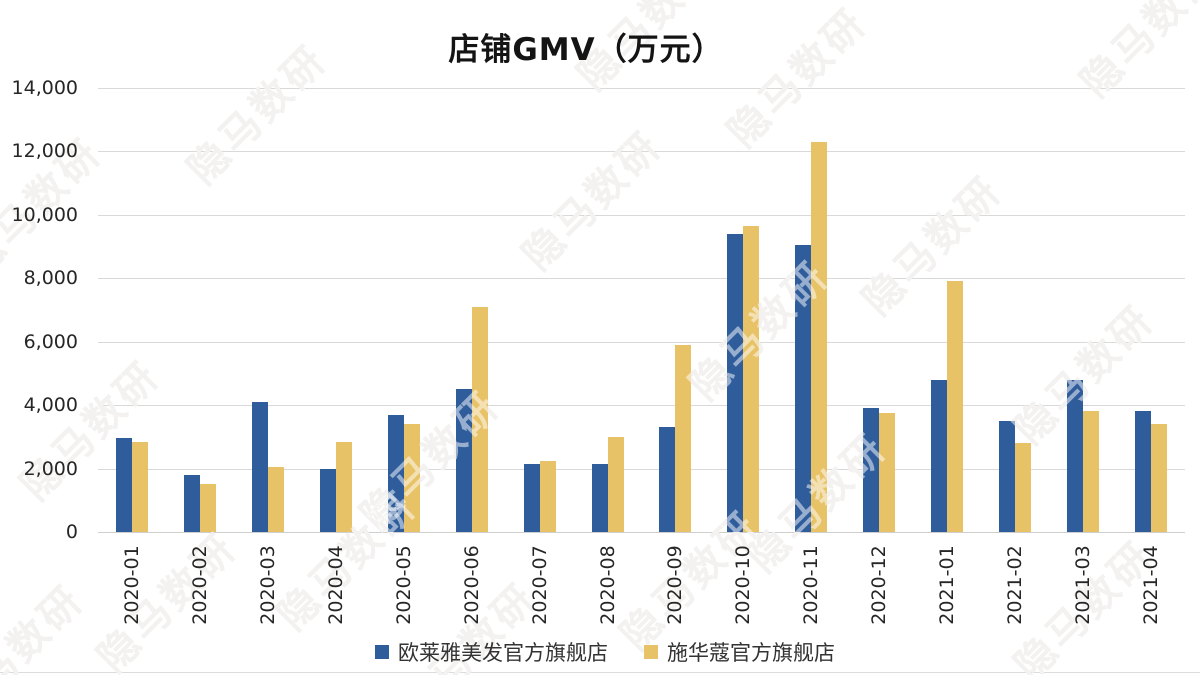  Describe the element at coordinates (600, 672) in the screenshot. I see `bottom-divider` at that location.